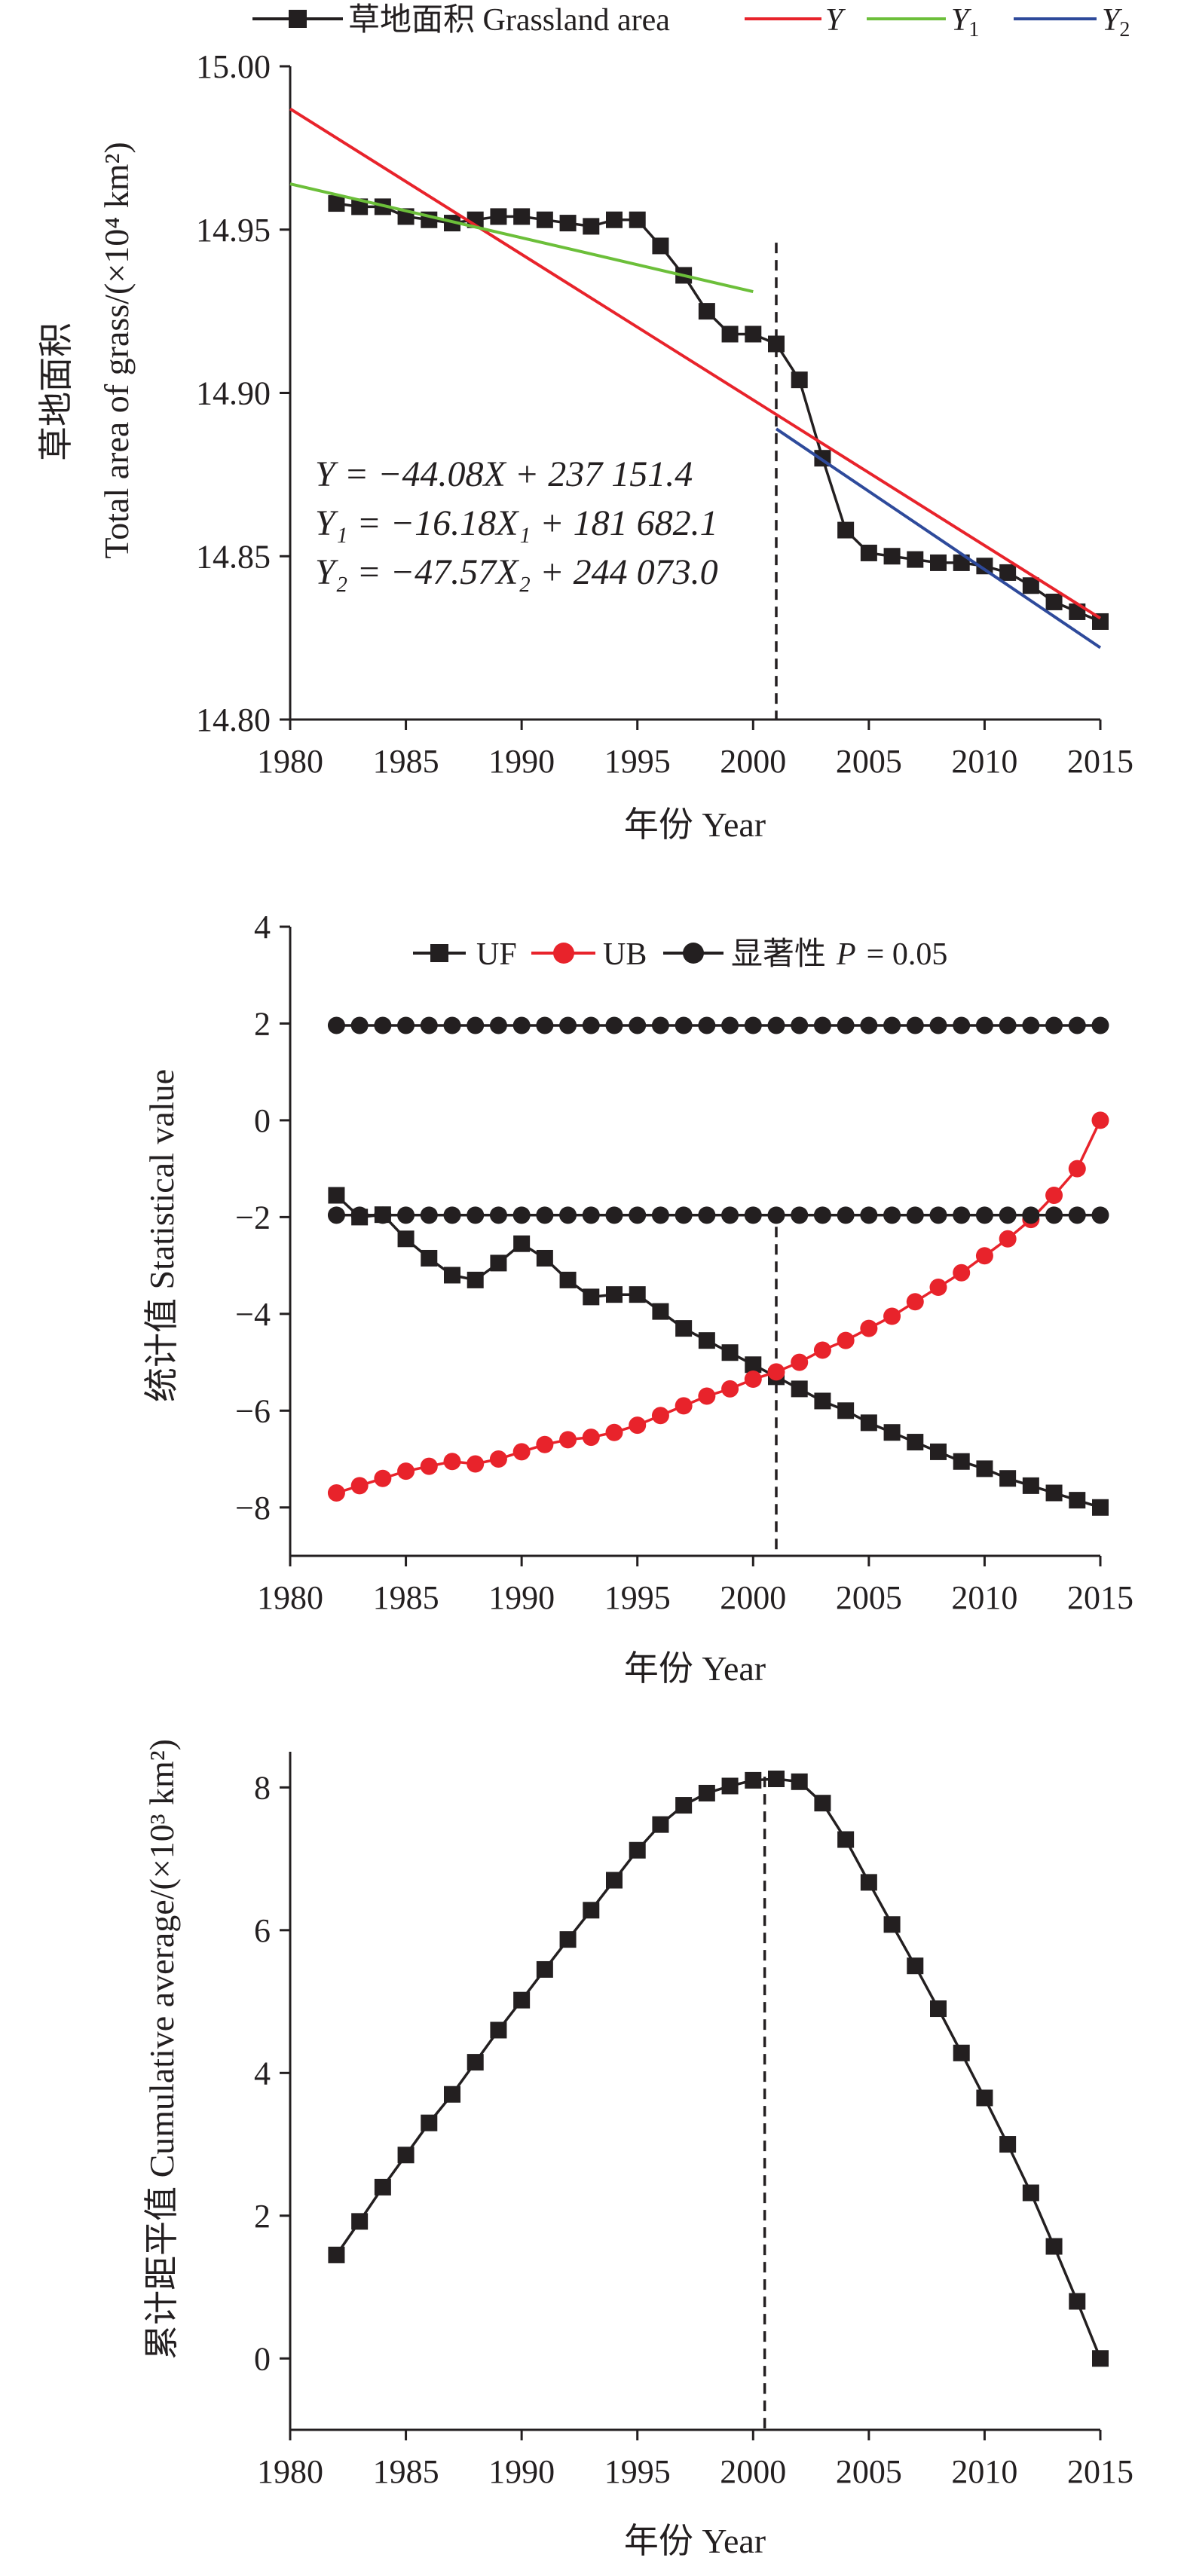 This screenshot has height=2576, width=1187. What do you see at coordinates (253, 1410) in the screenshot?
I see `y-tick-label: −6` at bounding box center [253, 1410].